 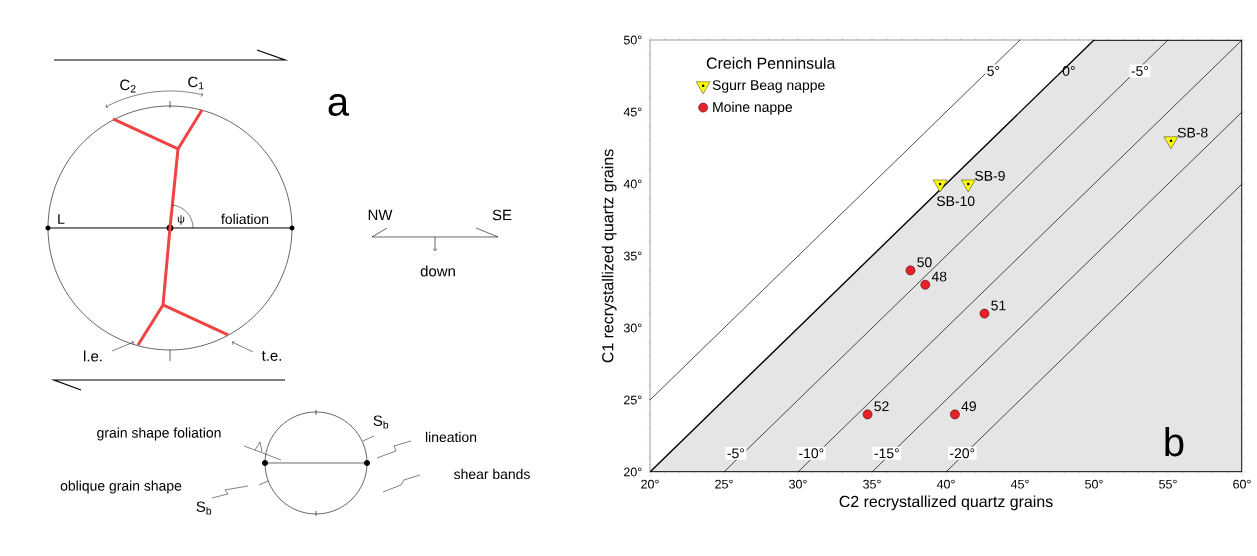 I want to click on text: C$_{1}$, so click(x=196, y=83).